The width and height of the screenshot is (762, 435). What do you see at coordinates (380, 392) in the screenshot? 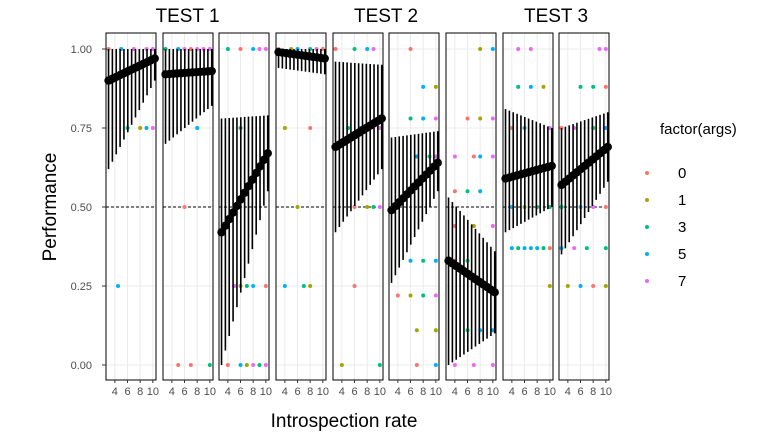
I see `x-tick-label: 10` at bounding box center [380, 392].